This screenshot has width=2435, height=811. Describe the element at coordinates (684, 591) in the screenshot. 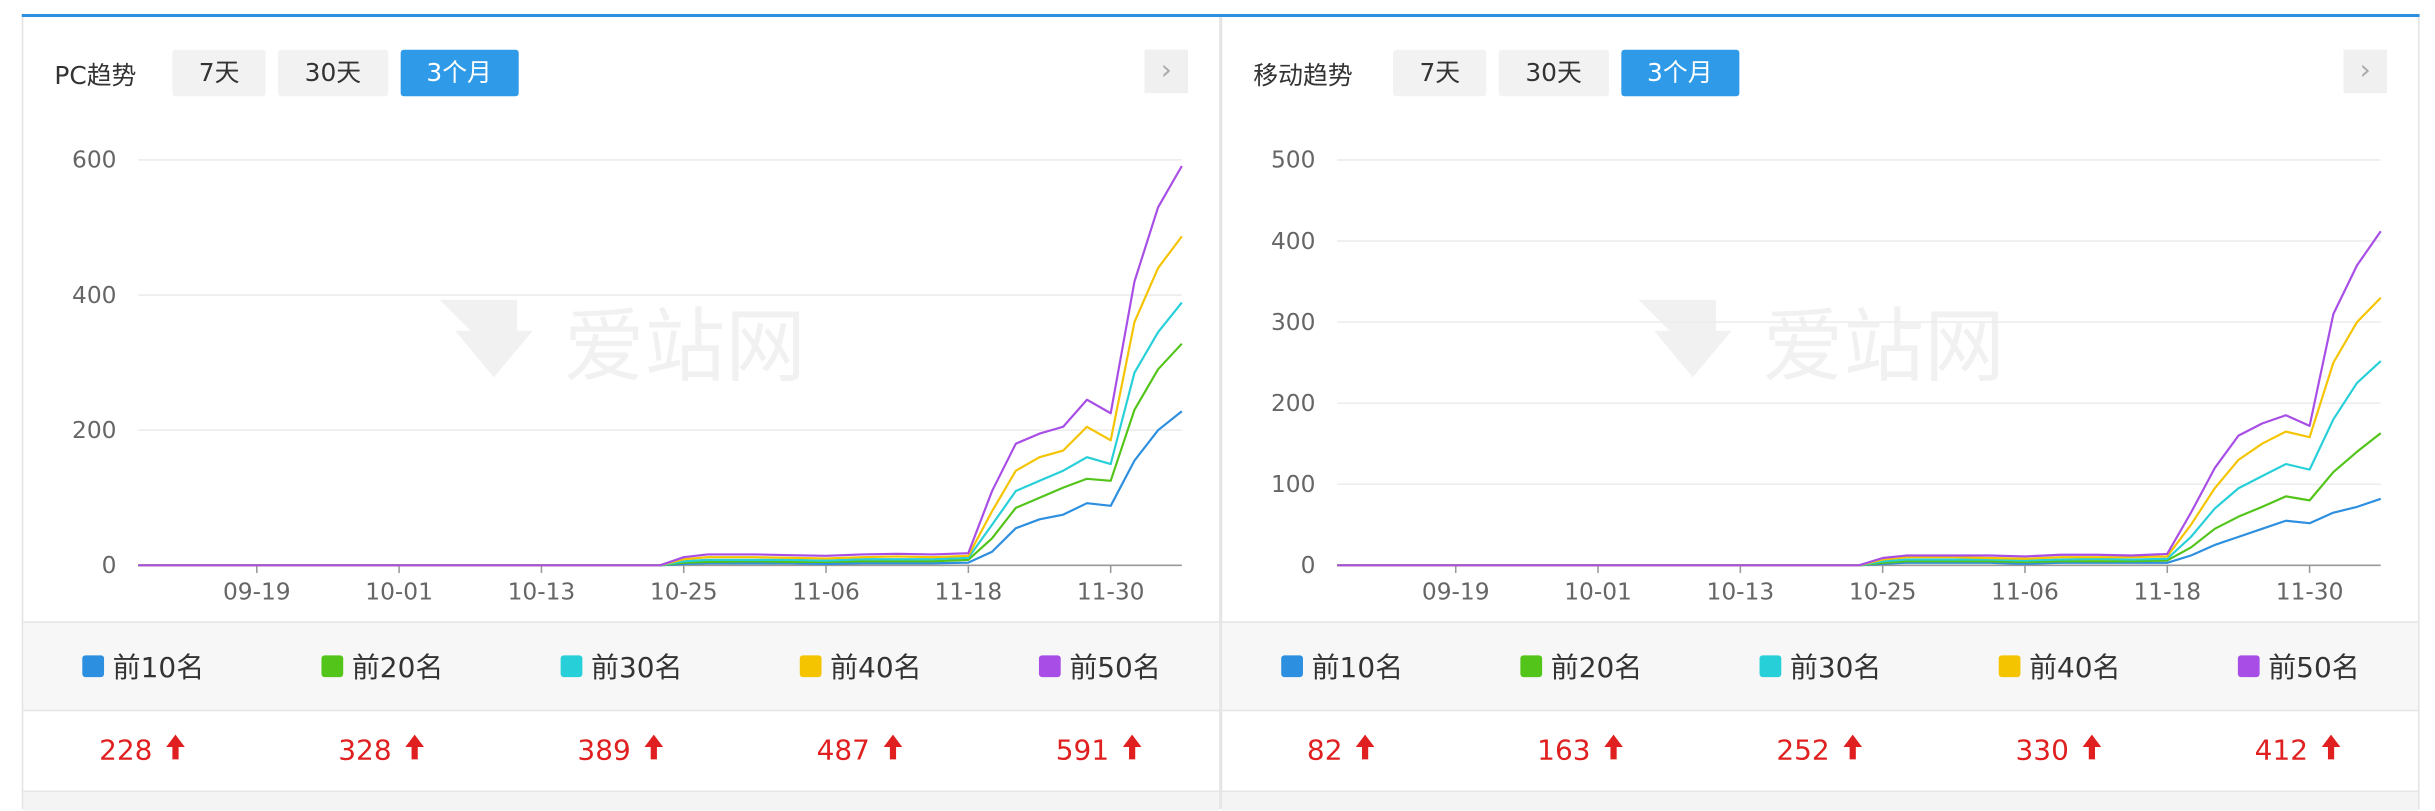

I see `x-tick-label: 10-25` at that location.